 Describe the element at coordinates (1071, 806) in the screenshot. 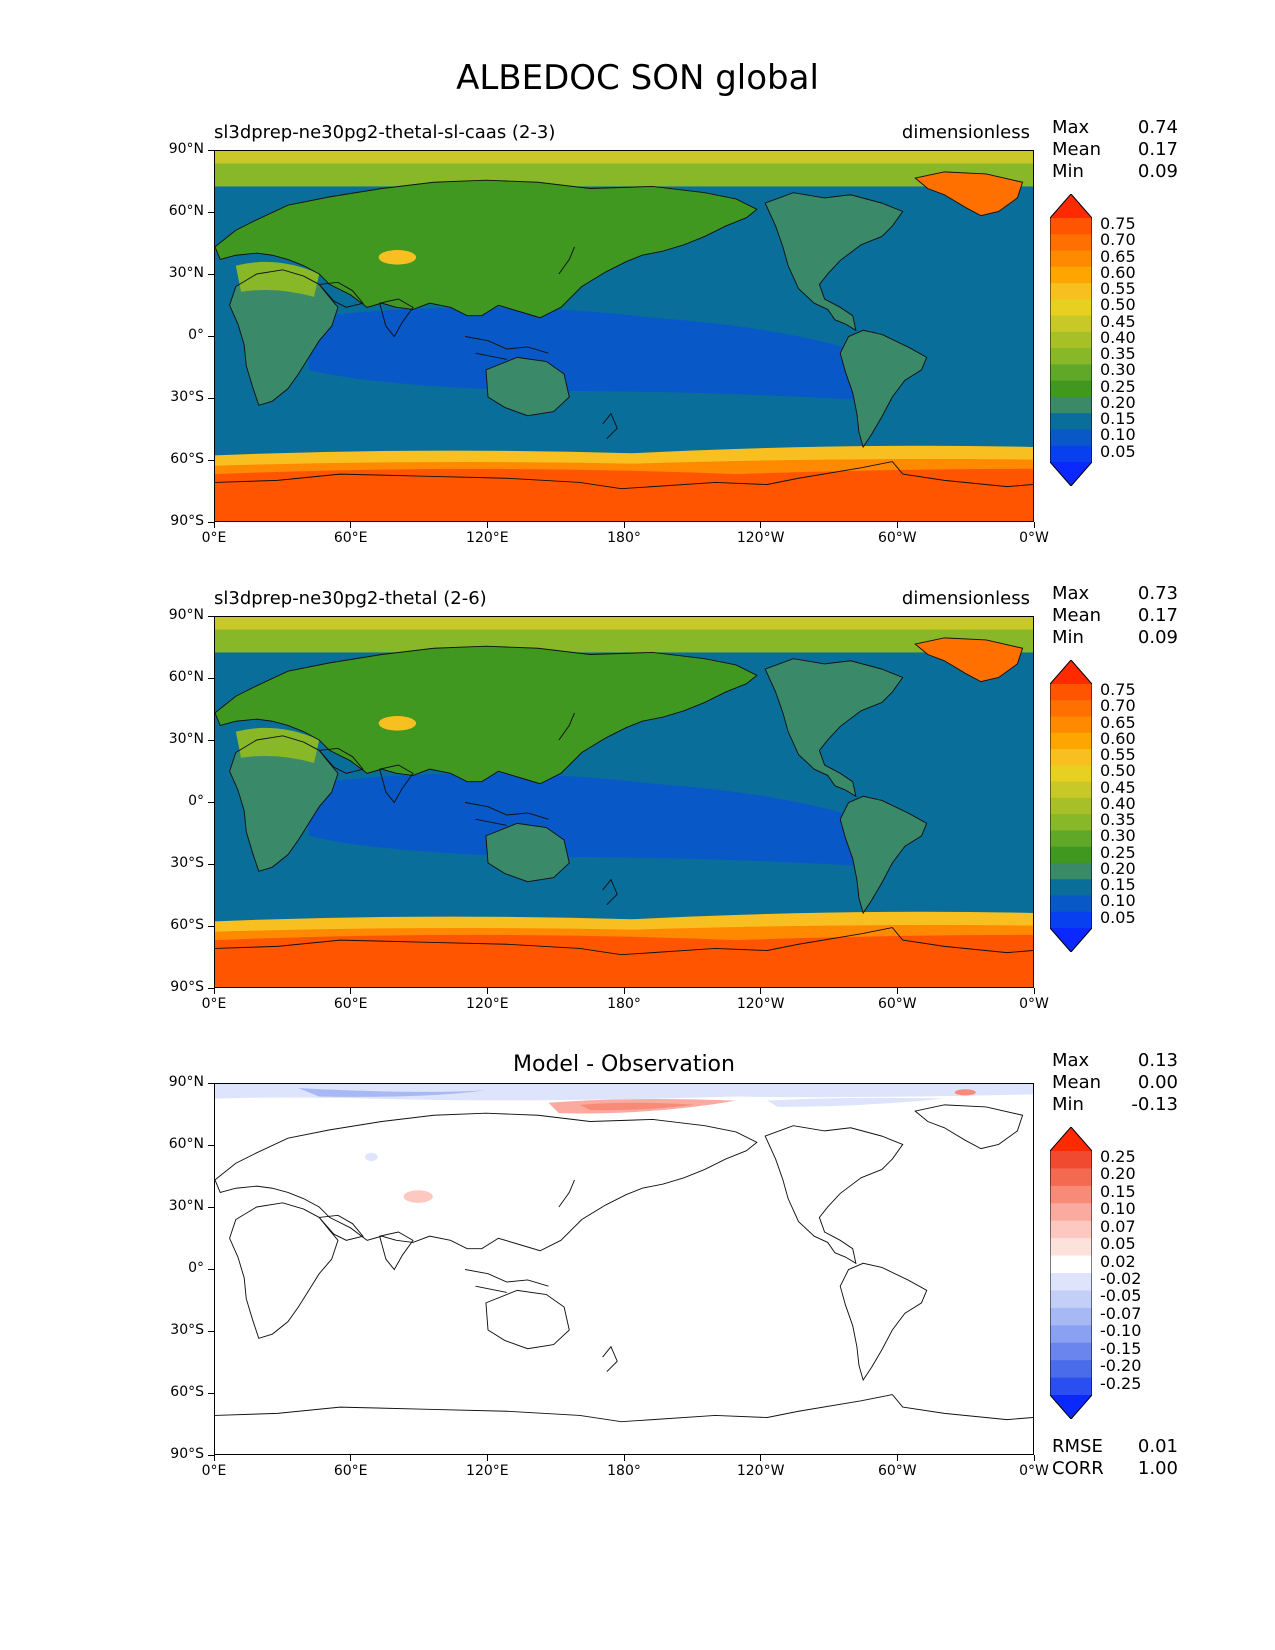

I see `panel2-colorbar` at that location.